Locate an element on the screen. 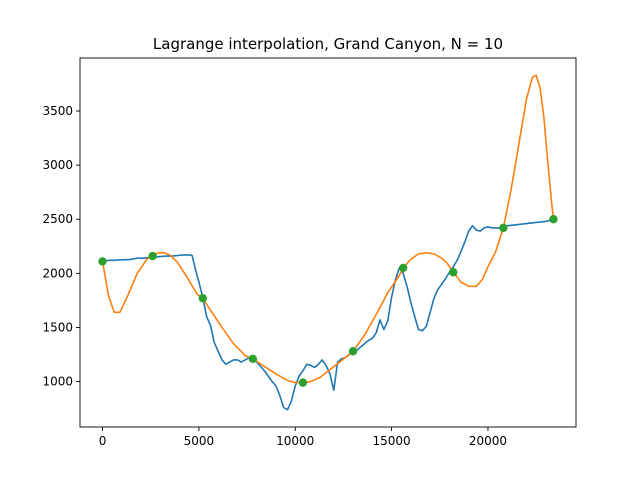 The image size is (640, 480). x-tick-label: 15000 is located at coordinates (391, 441).